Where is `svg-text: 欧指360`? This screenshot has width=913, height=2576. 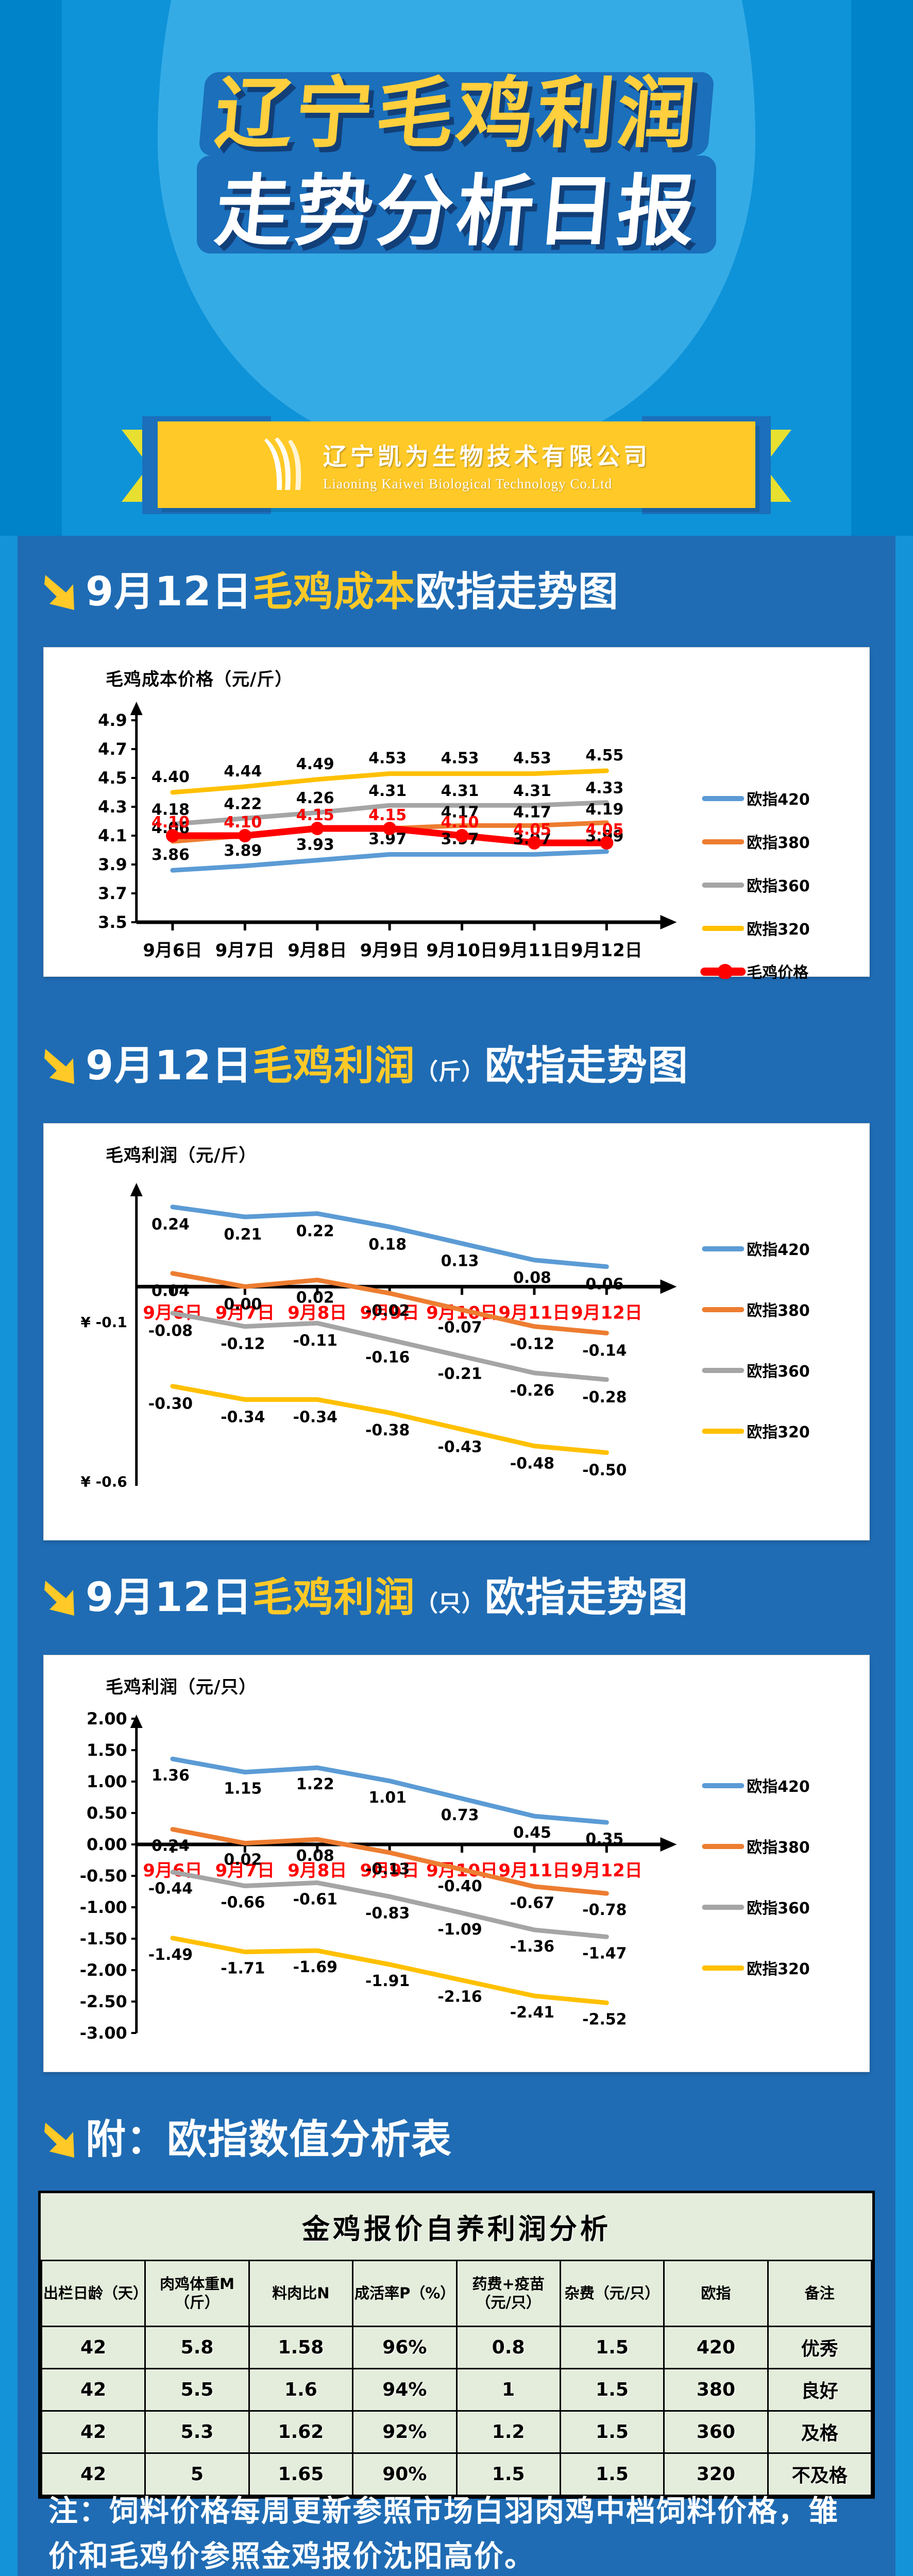
svg-text: 欧指360 is located at coordinates (778, 886).